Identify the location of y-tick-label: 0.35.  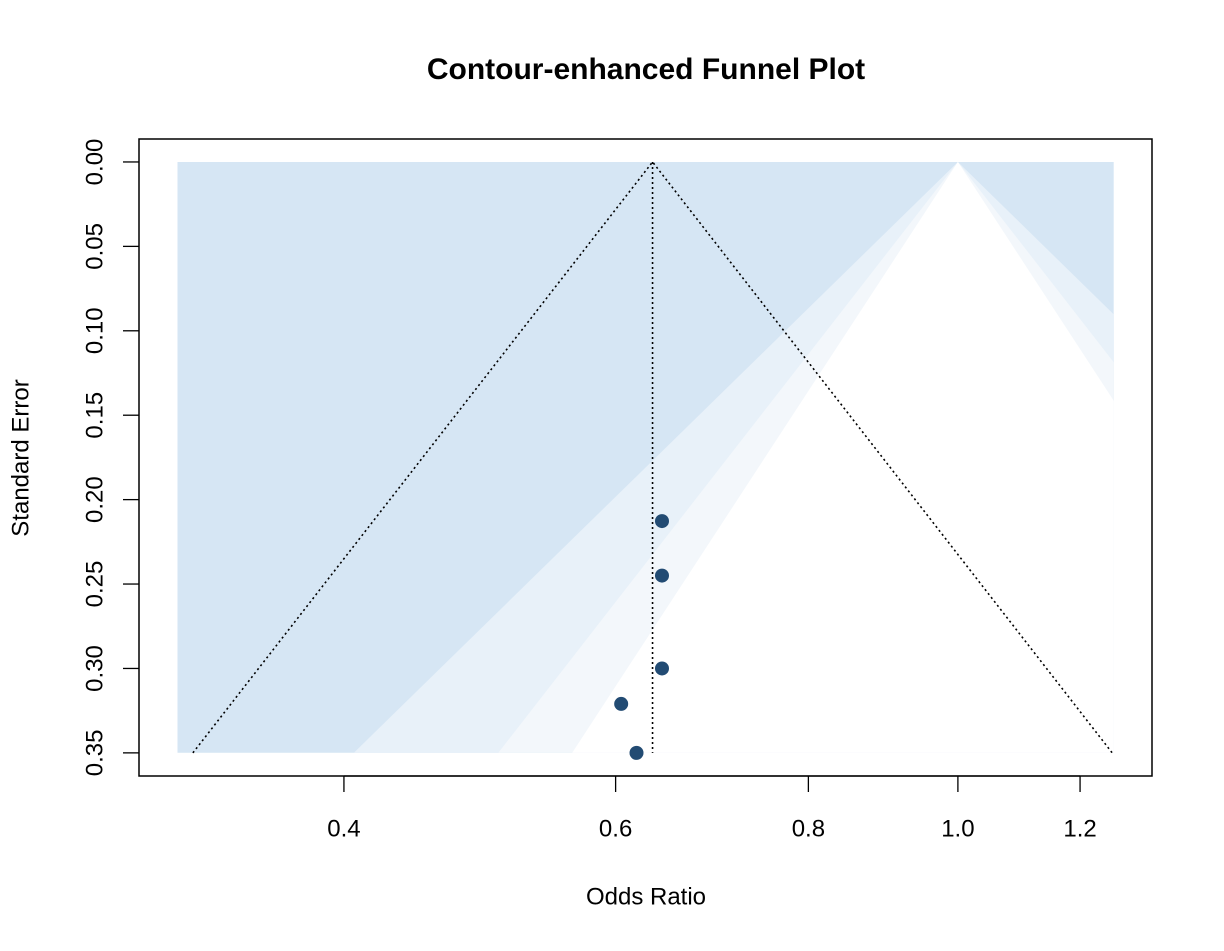
(94, 753).